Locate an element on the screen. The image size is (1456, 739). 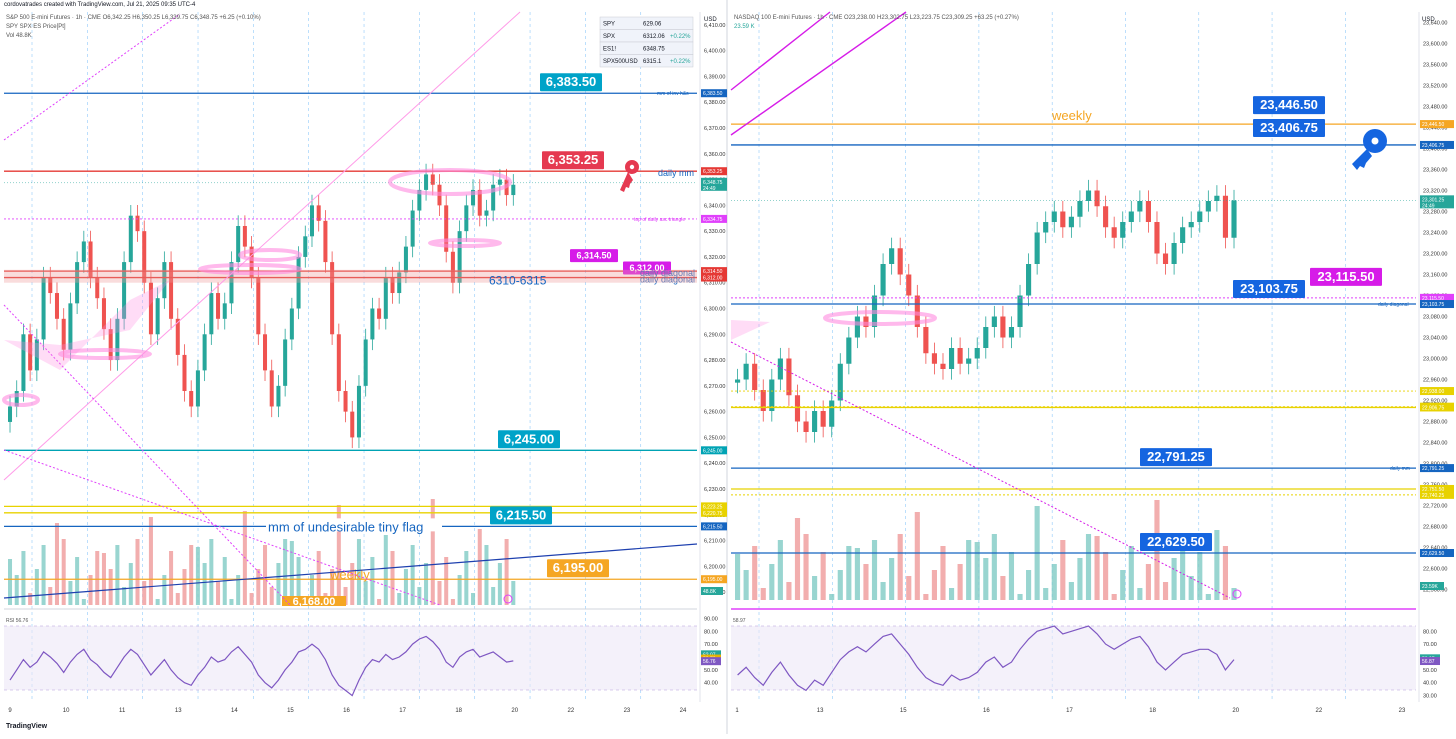
ticker-row: SPY 629.06 is located at coordinates (646, 23).